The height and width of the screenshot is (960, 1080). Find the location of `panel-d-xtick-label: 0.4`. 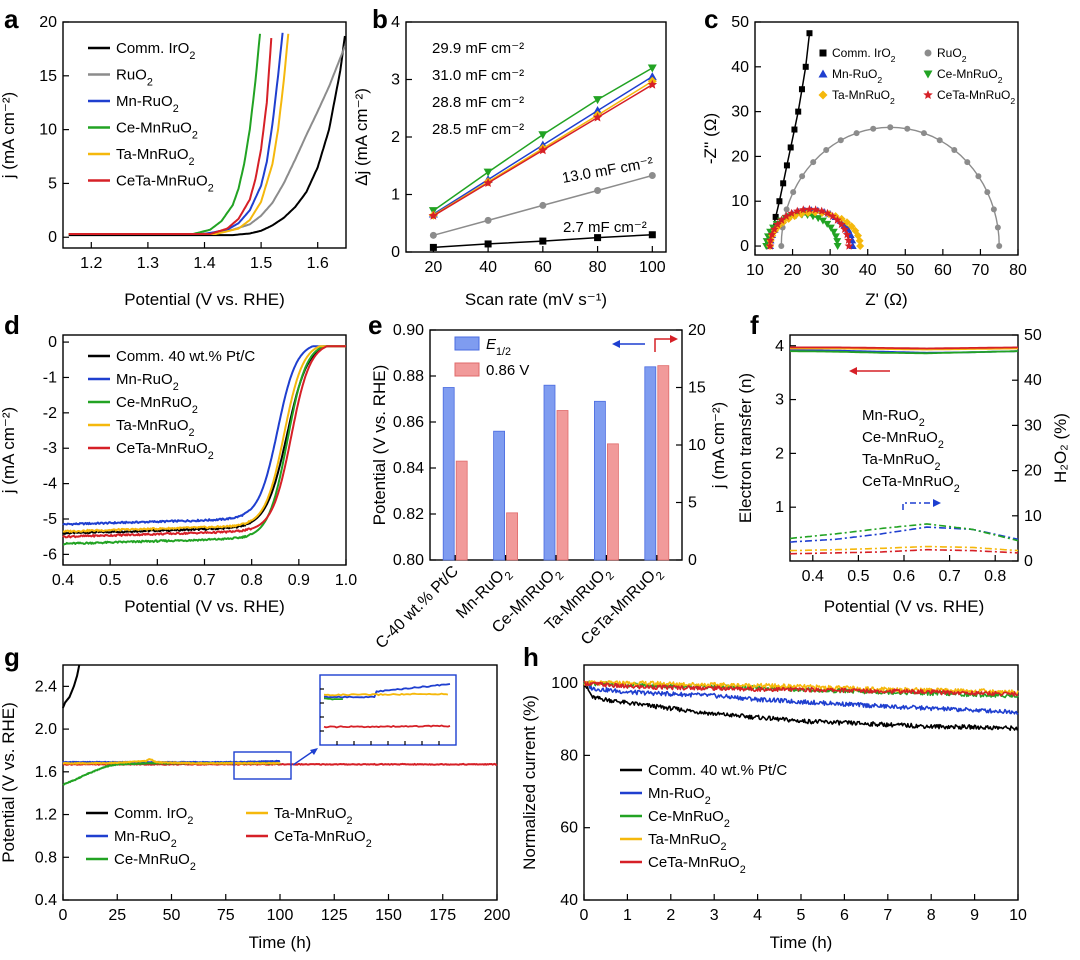

panel-d-xtick-label: 0.4 is located at coordinates (63, 580).